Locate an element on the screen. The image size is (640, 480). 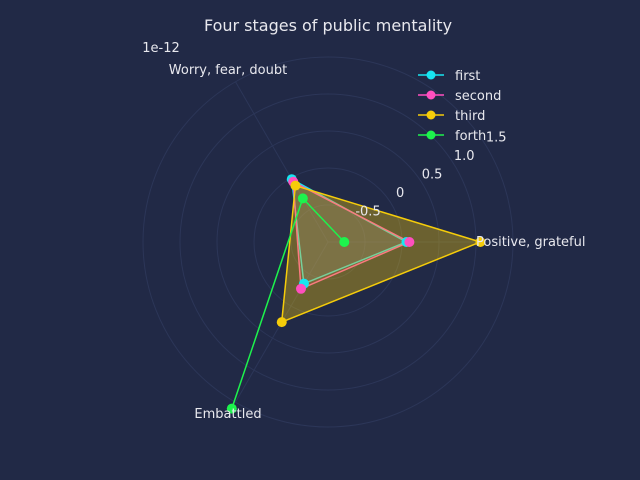
radial-tick-label: 0.5 is located at coordinates (432, 175).